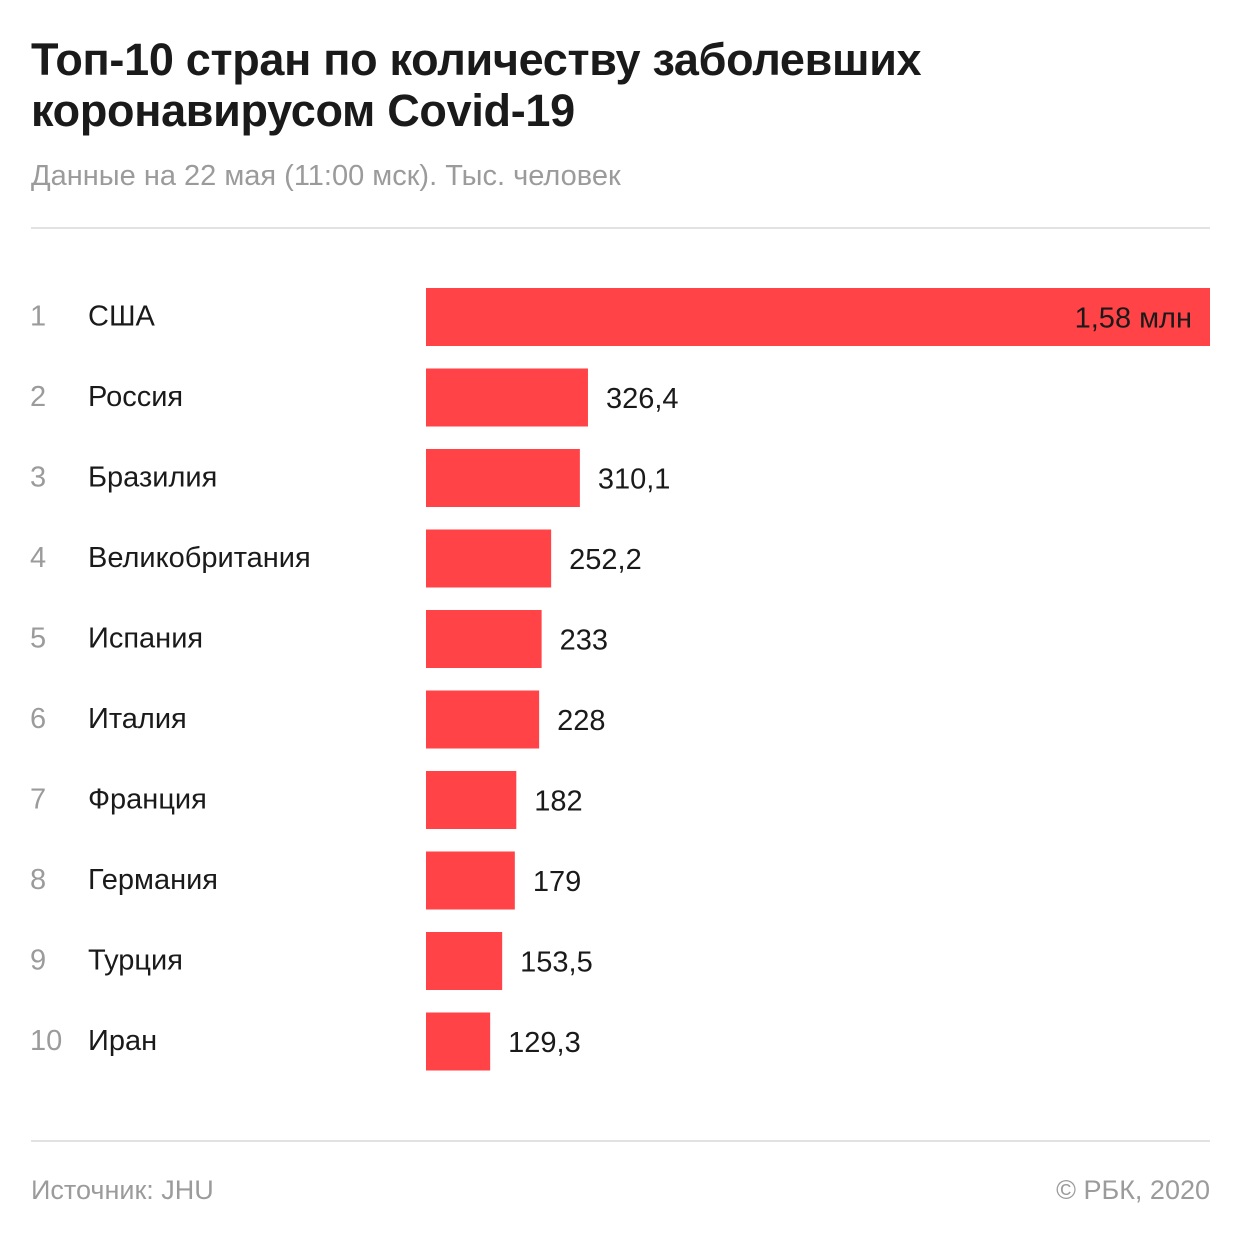 Image resolution: width=1240 pixels, height=1240 pixels. Describe the element at coordinates (38, 397) in the screenshot. I see `rank-label: 2` at that location.